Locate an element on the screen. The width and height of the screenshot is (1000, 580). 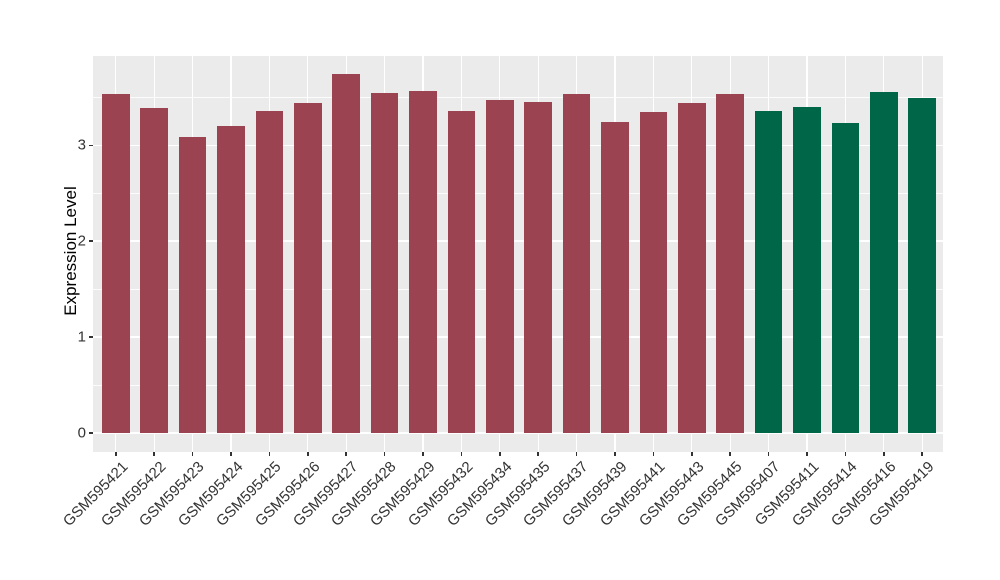
y-tick-label: 2 is located at coordinates (81, 241).